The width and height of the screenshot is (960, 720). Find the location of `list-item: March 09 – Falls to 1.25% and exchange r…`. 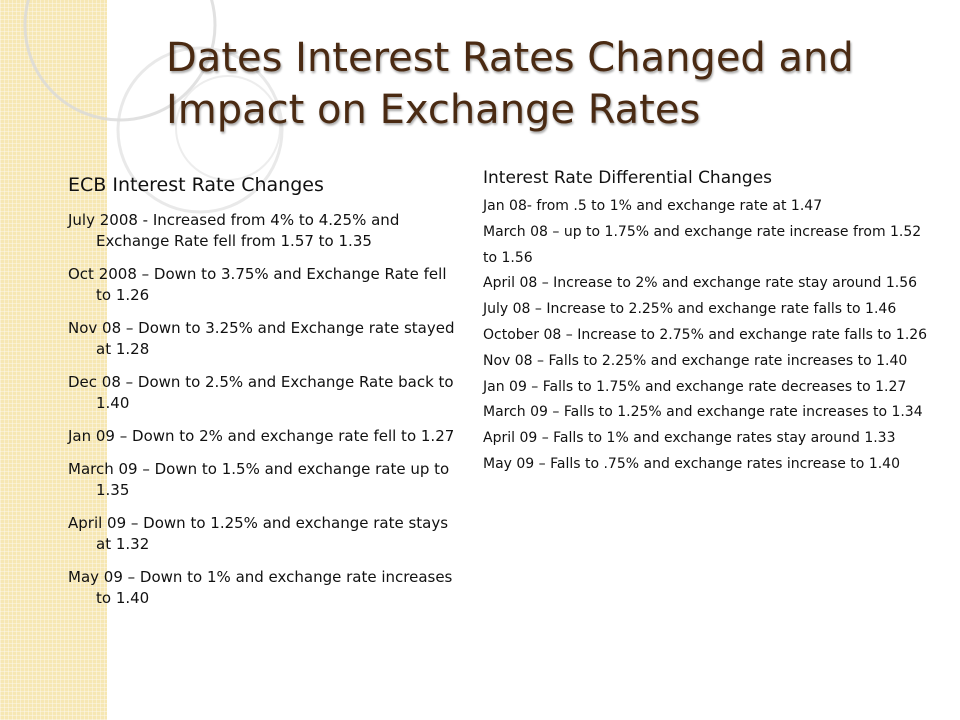

list-item: March 09 – Falls to 1.25% and exchange r… is located at coordinates (703, 412).